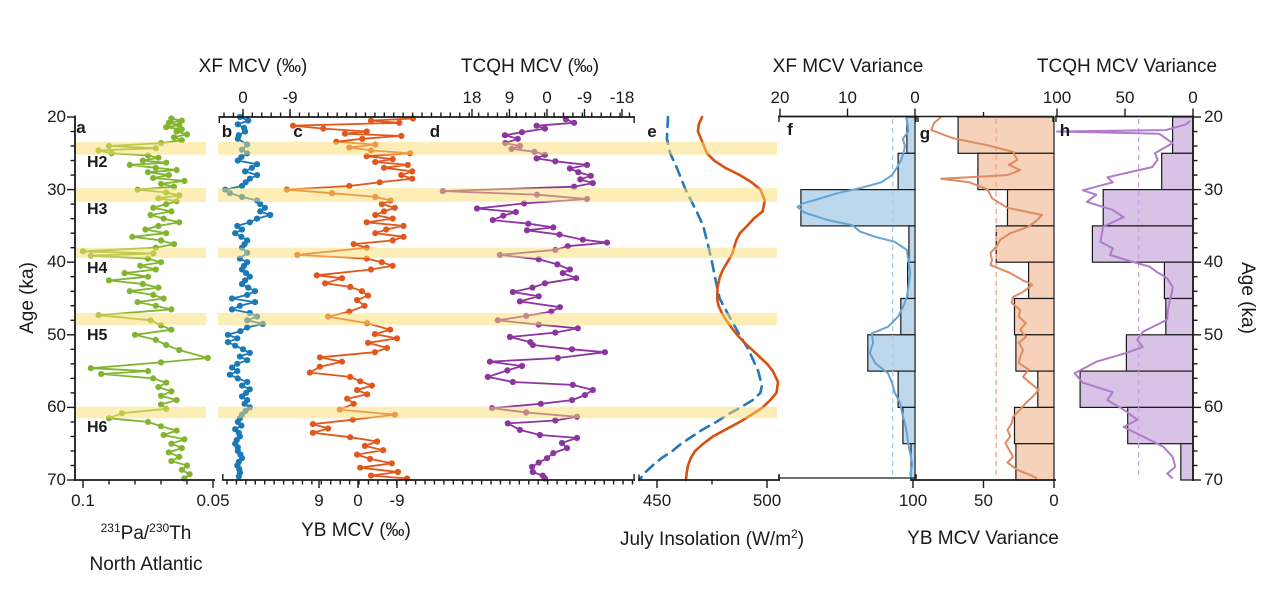 The image size is (1269, 597). I want to click on series-b, so click(248, 296).